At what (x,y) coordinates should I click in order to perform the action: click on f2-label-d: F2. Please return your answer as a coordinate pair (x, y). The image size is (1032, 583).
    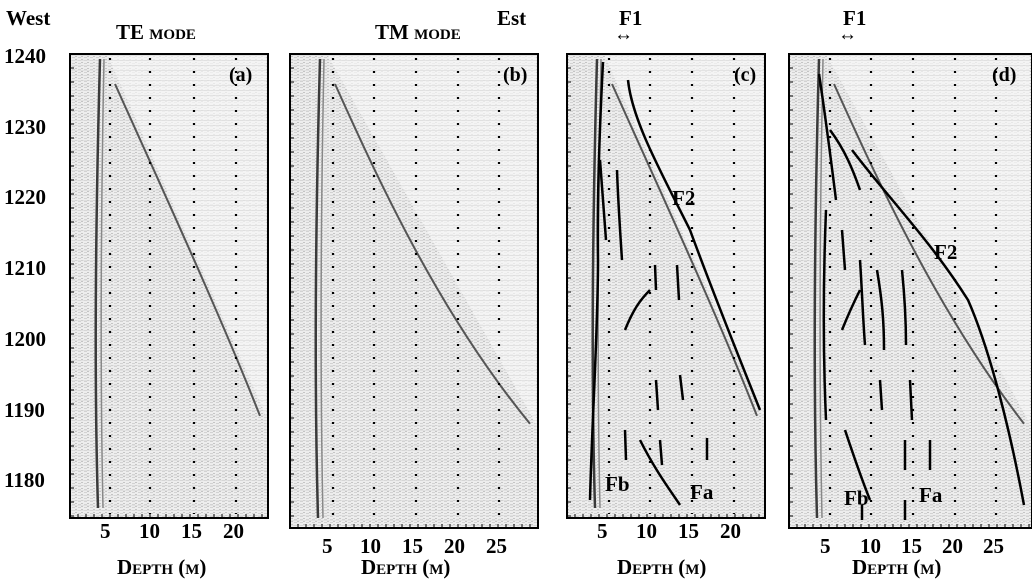
    Looking at the image, I should click on (946, 252).